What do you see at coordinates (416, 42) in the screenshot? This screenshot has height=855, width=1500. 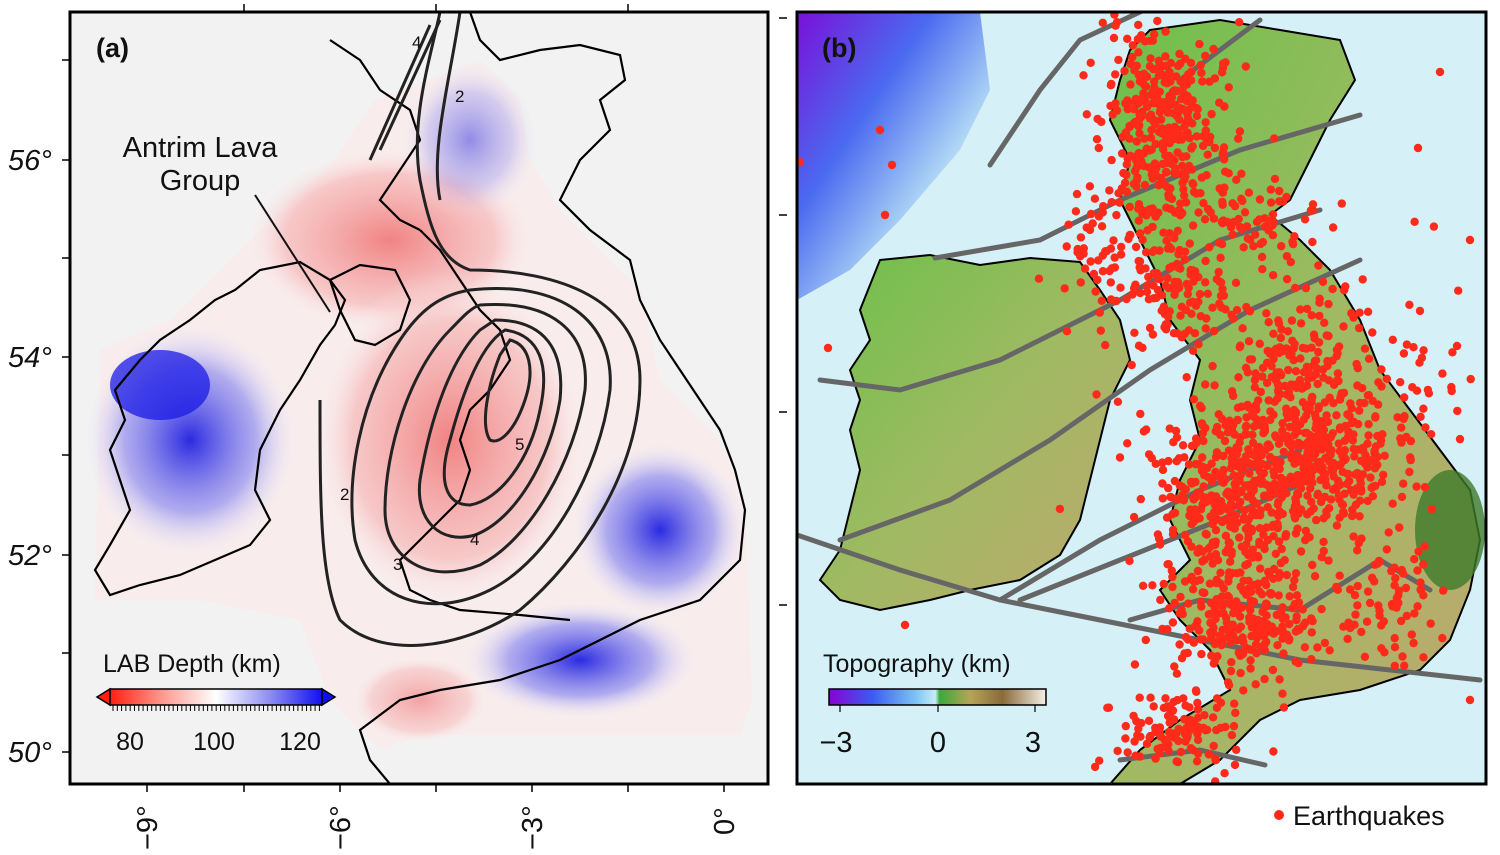 I see `contour-label: 4` at bounding box center [416, 42].